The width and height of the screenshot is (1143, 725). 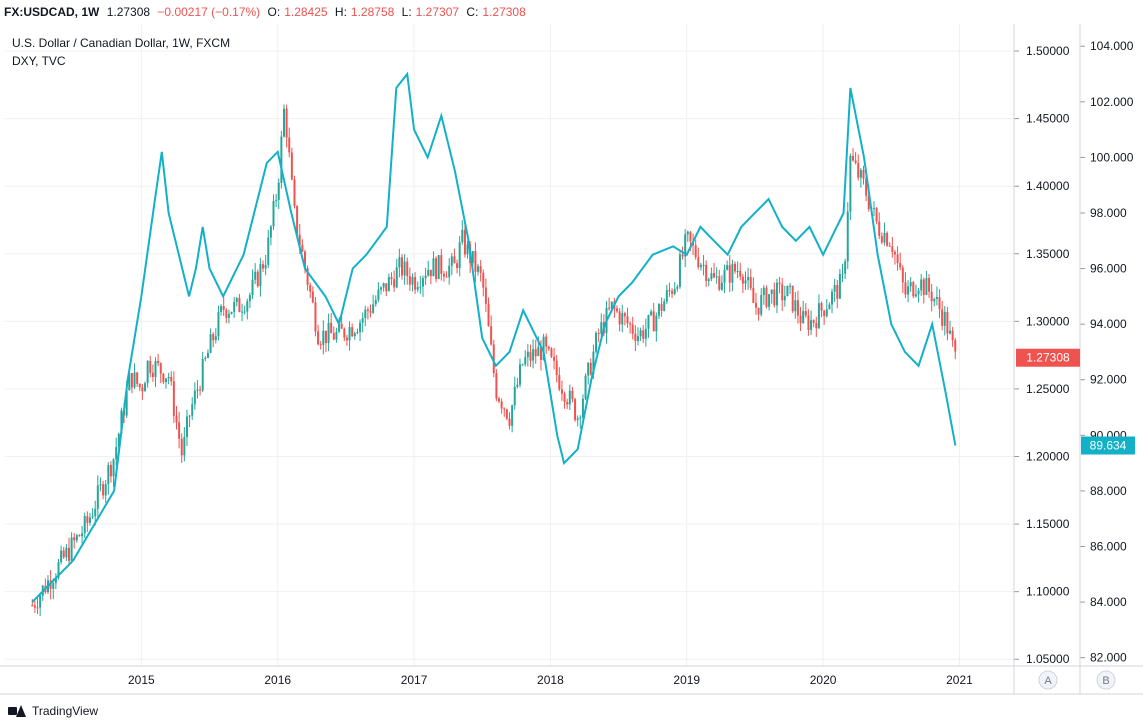 I want to click on right-axis-label: 1.45000, so click(x=1048, y=119).